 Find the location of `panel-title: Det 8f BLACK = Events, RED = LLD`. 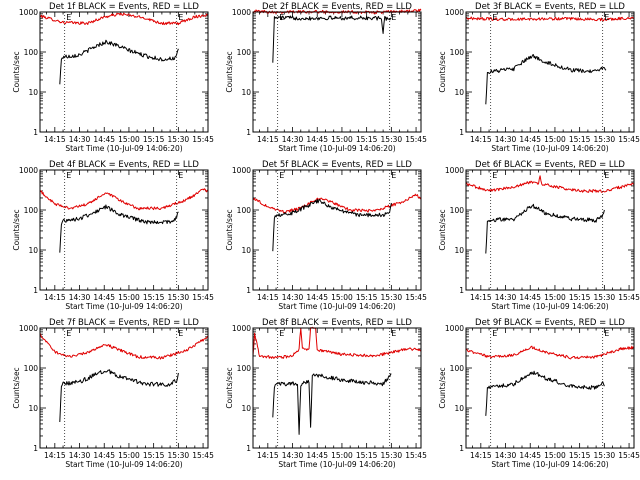

panel-title: Det 8f BLACK = Events, RED = LLD is located at coordinates (337, 323).